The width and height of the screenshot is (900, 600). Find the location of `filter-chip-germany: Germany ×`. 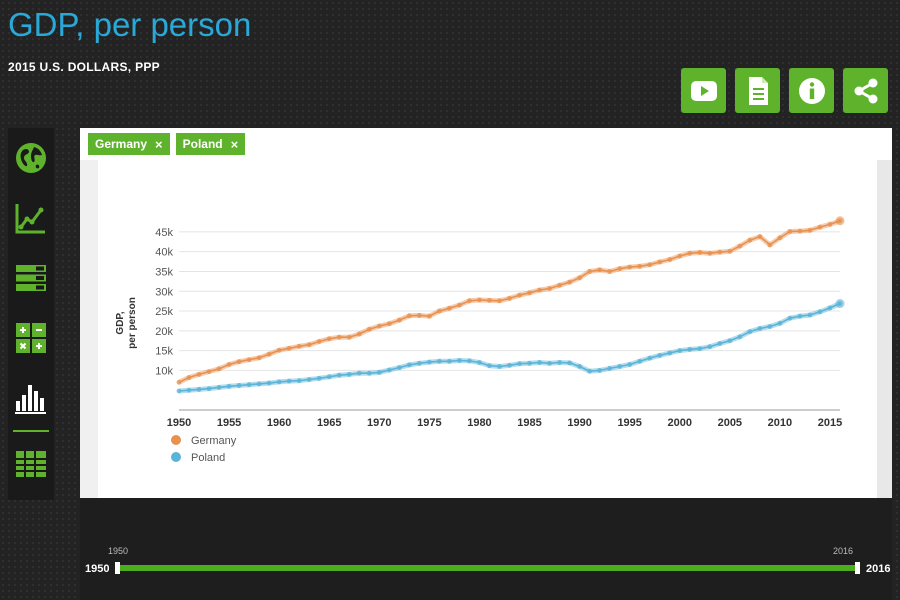

filter-chip-germany: Germany × is located at coordinates (129, 144).